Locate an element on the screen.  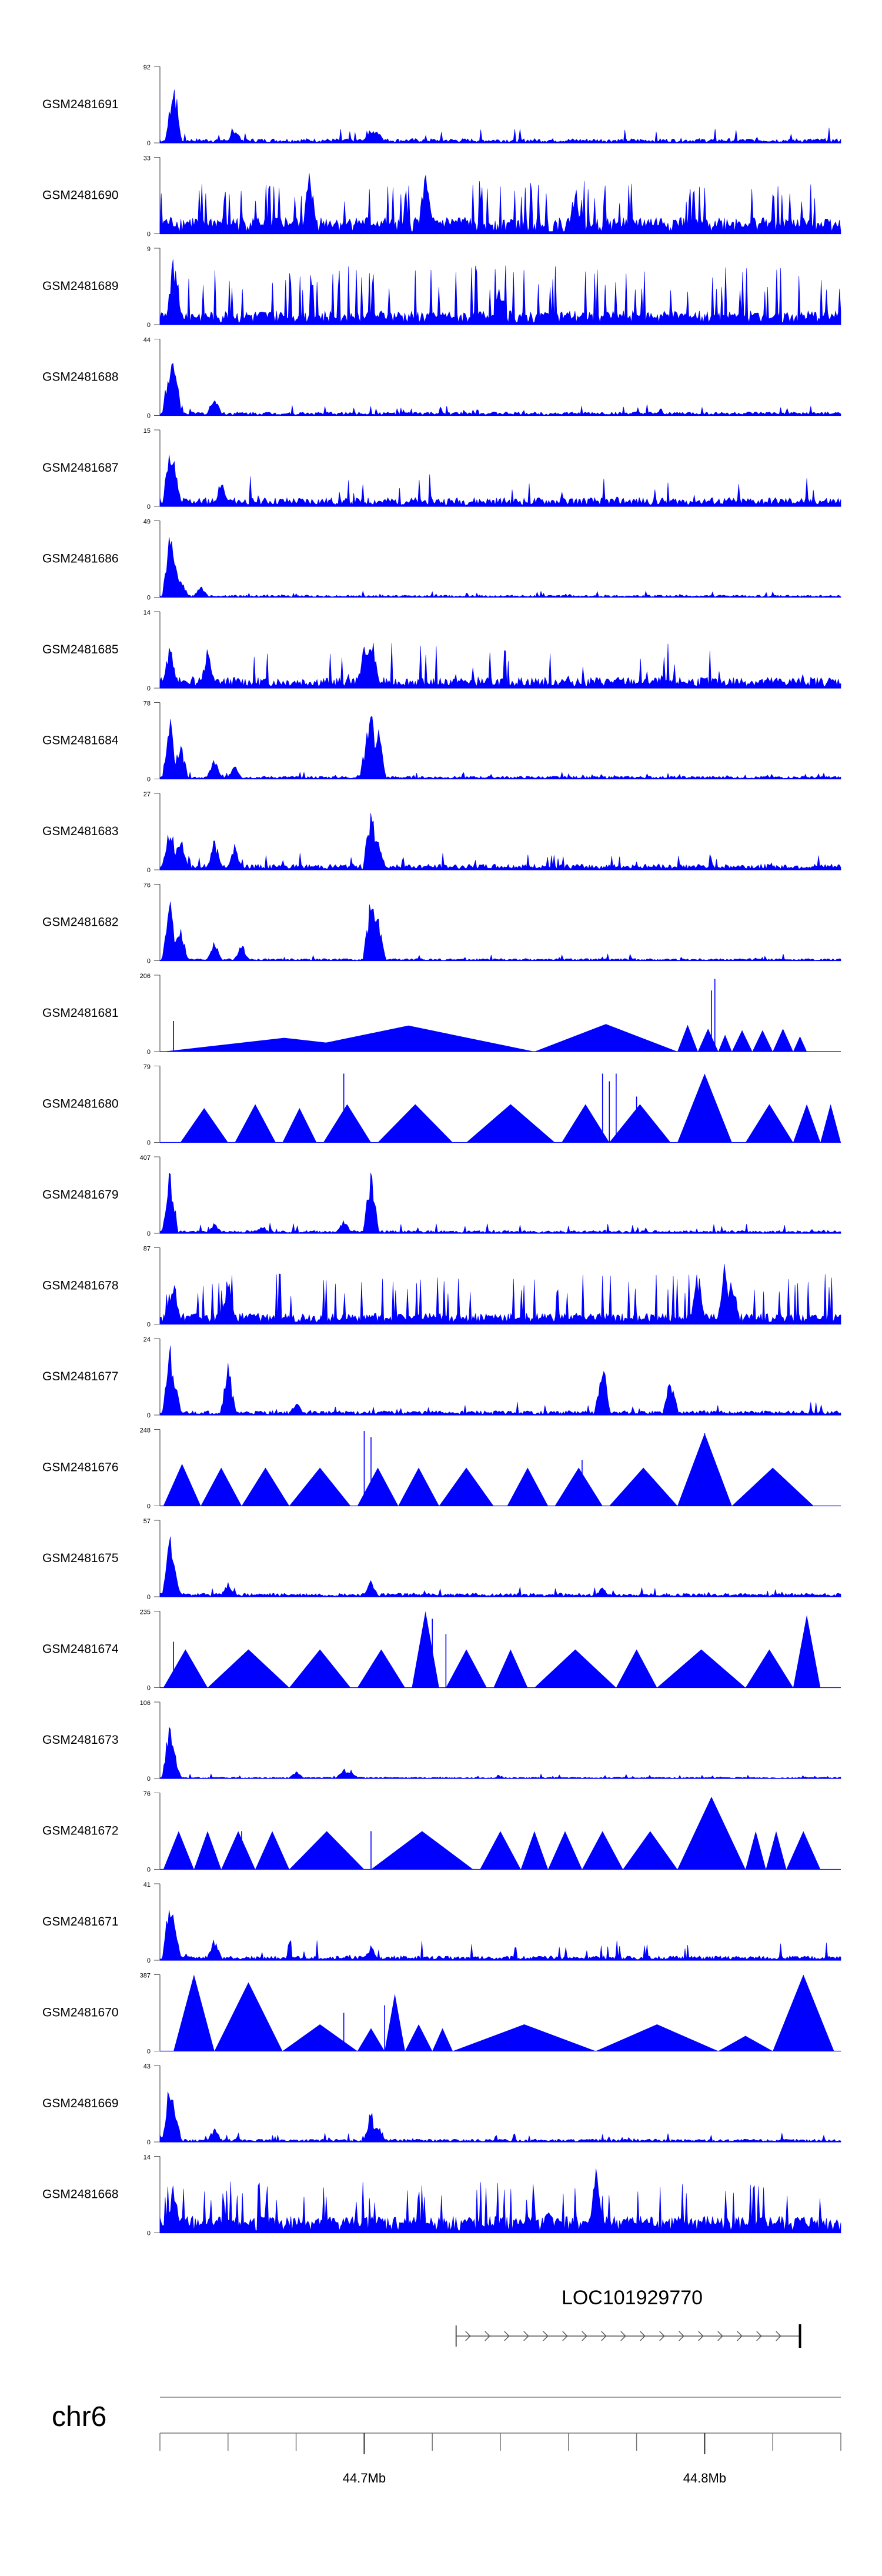
track-ymax-label: 248 is located at coordinates (145, 1430).